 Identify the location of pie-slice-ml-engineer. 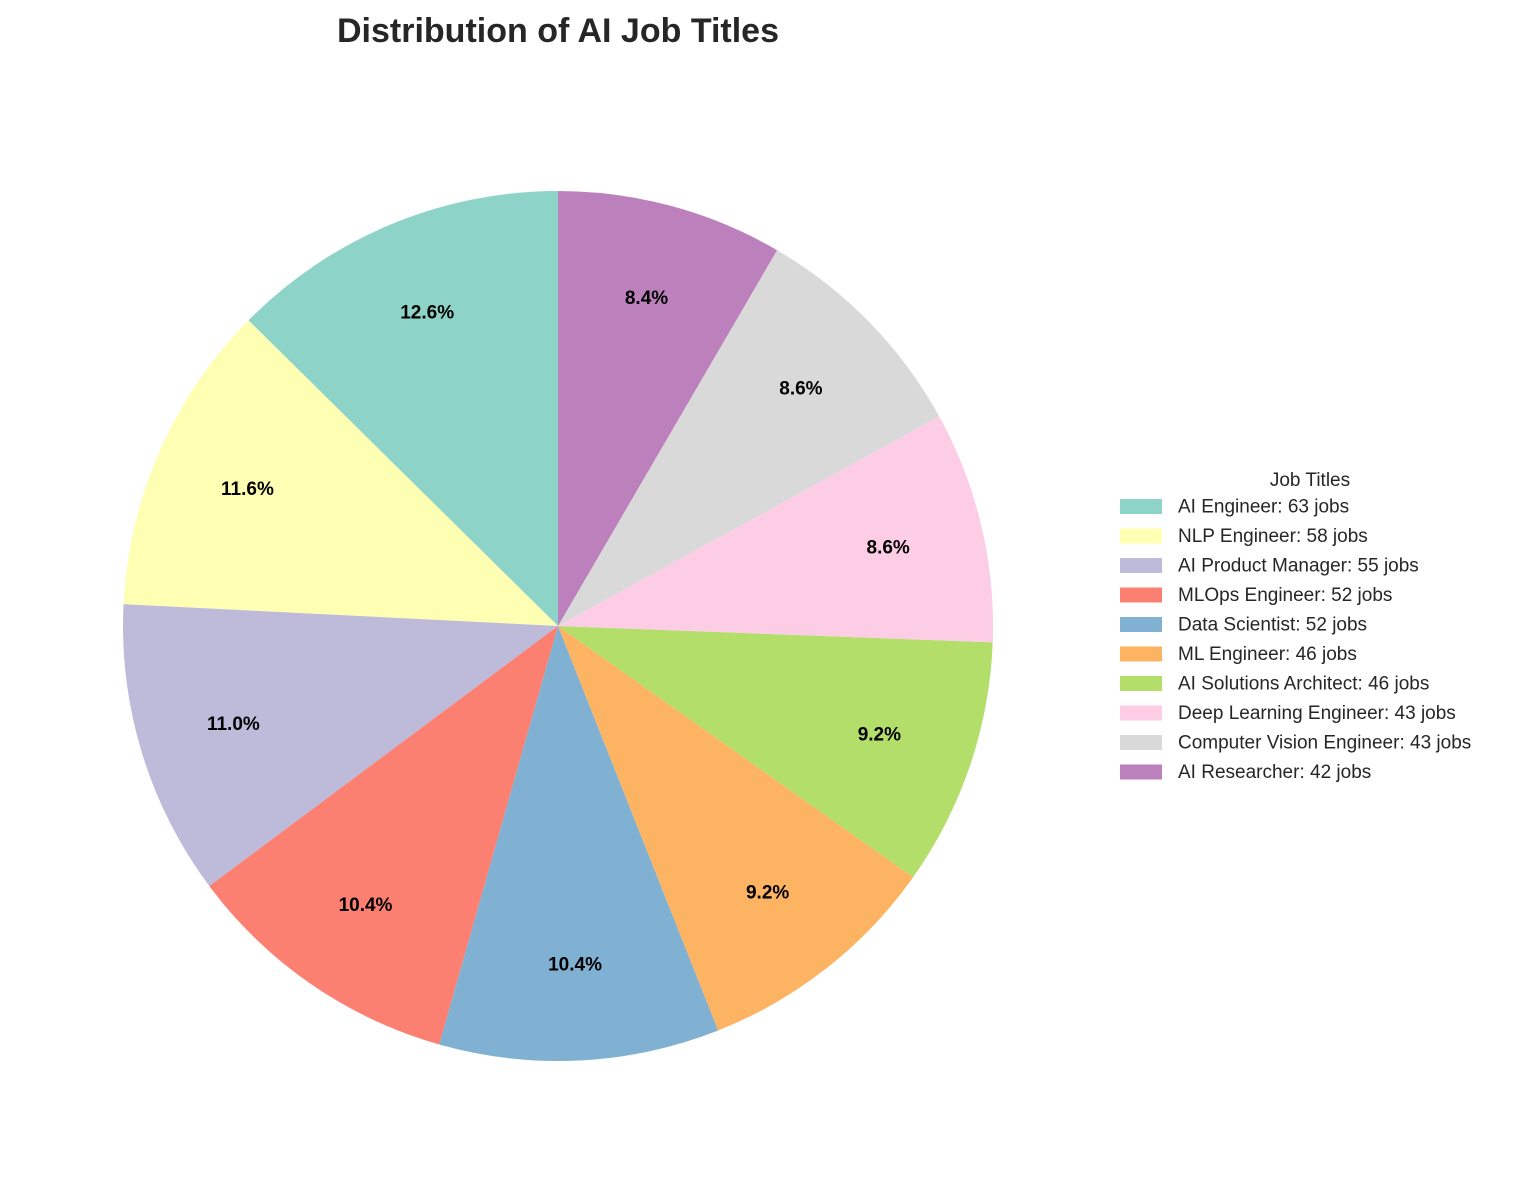
(736, 828).